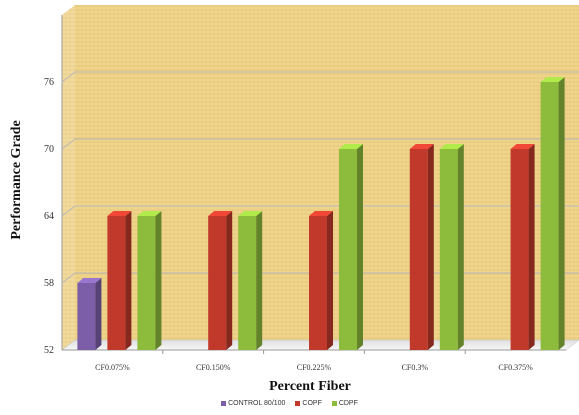 The image size is (579, 415). What do you see at coordinates (16, 179) in the screenshot?
I see `y-axis-title: Performance Grade` at bounding box center [16, 179].